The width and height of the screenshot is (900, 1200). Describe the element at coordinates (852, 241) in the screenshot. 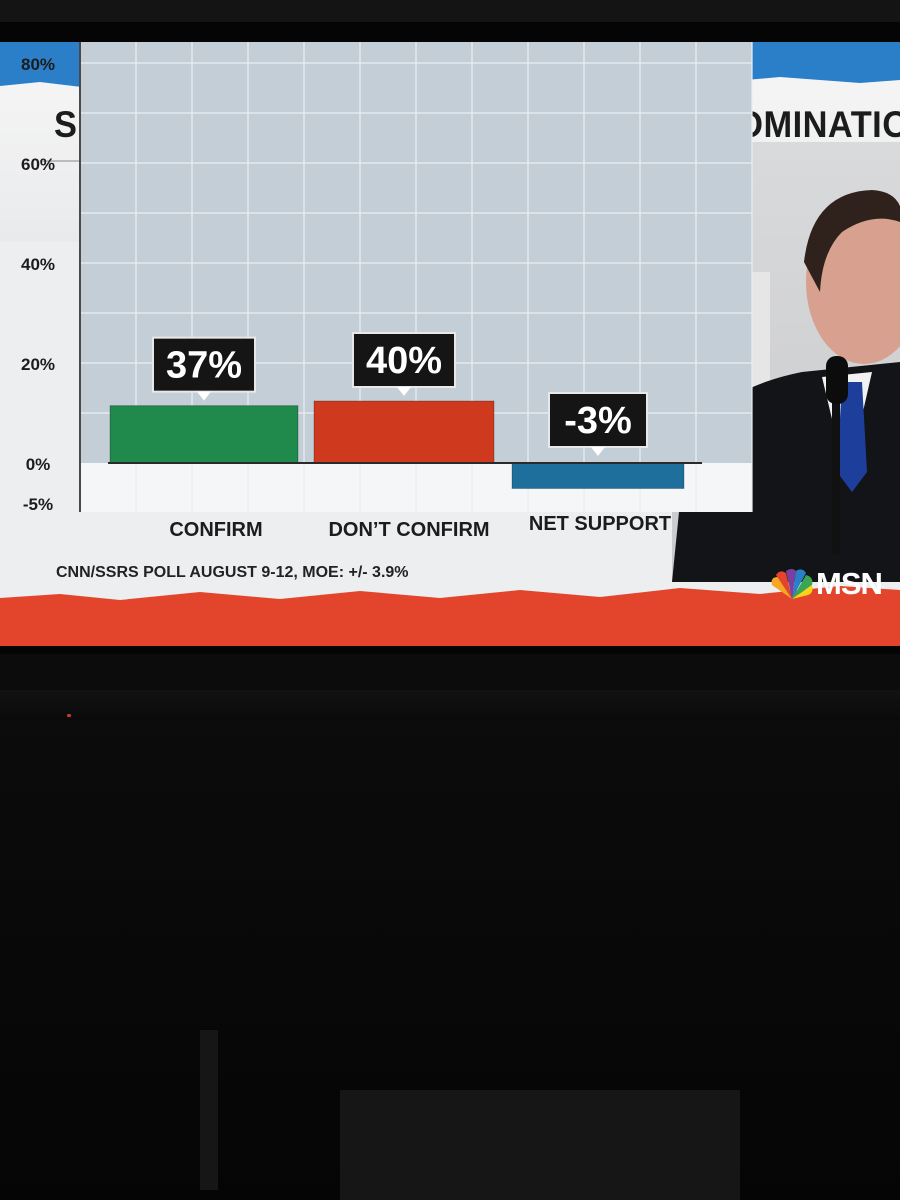

I see `hair` at that location.